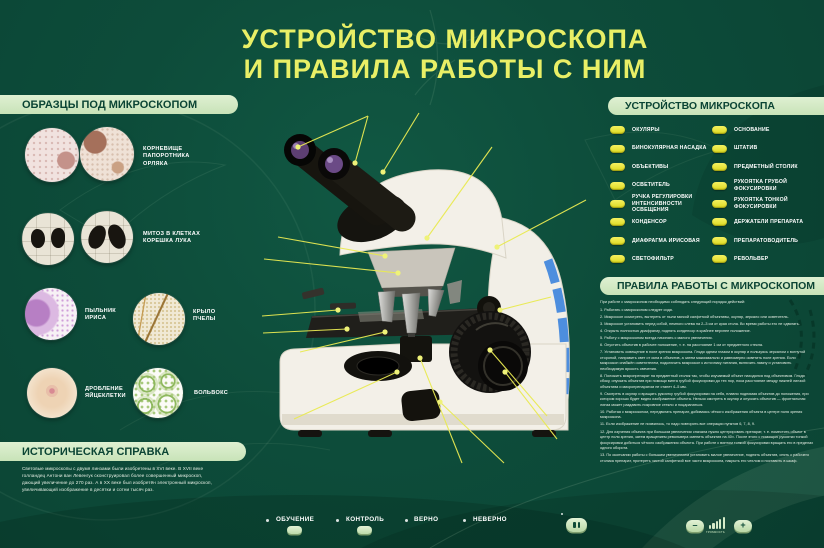 The height and width of the screenshot is (548, 824). Describe the element at coordinates (166, 156) in the screenshot. I see `specimen-label: КОРНЕВИЩЕ ПАПОРОТНИКА ОРЛЯКА` at that location.